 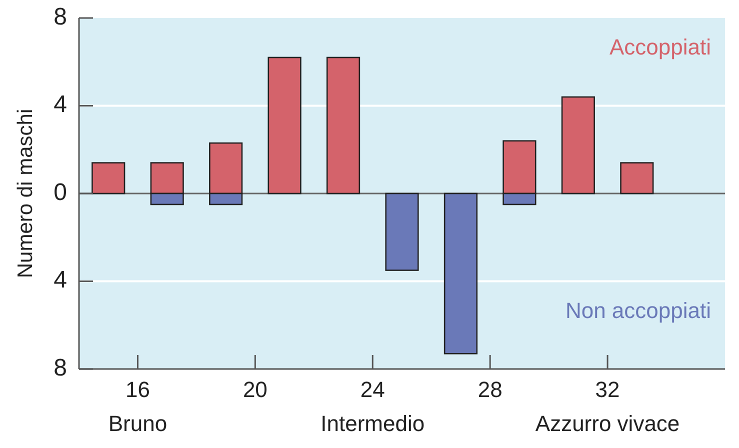 What do you see at coordinates (607, 423) in the screenshot?
I see `text: Azzurro vivace` at bounding box center [607, 423].